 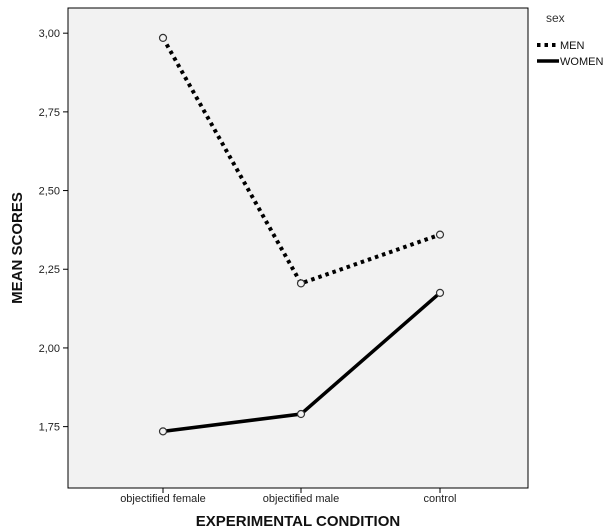 What do you see at coordinates (555, 18) in the screenshot?
I see `legend-title: sex` at bounding box center [555, 18].